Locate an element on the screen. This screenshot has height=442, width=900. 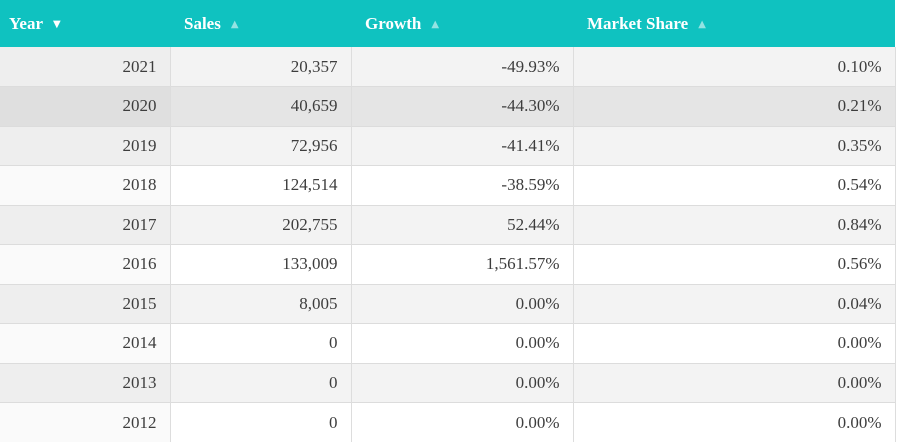
cell-sales: 124,514 is located at coordinates (260, 185).